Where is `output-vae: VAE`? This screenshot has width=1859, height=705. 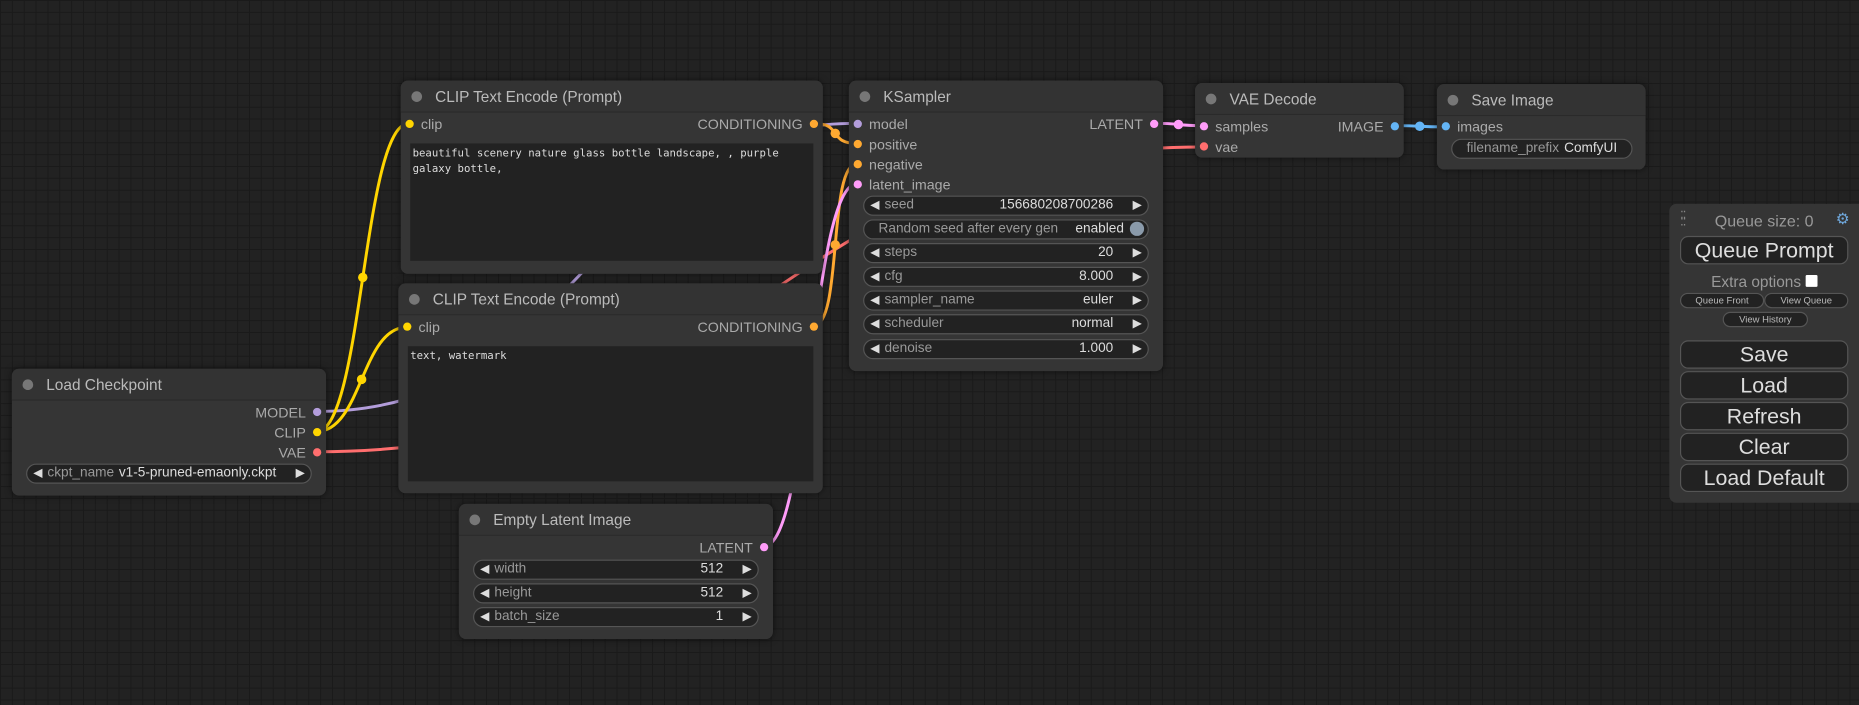 output-vae: VAE is located at coordinates (302, 452).